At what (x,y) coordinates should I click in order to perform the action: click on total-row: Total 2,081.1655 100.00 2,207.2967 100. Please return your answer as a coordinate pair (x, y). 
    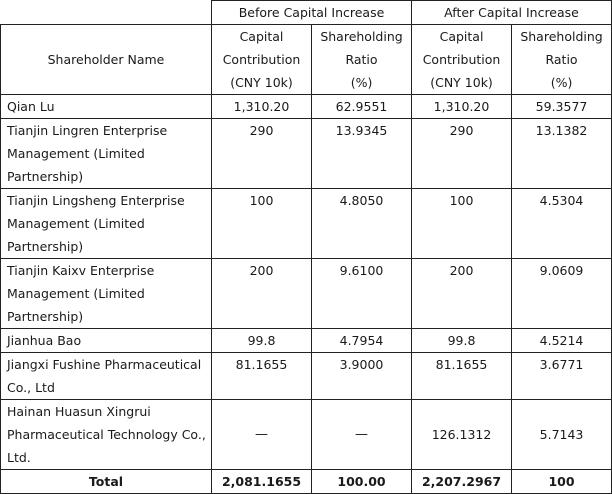
    Looking at the image, I should click on (306, 481).